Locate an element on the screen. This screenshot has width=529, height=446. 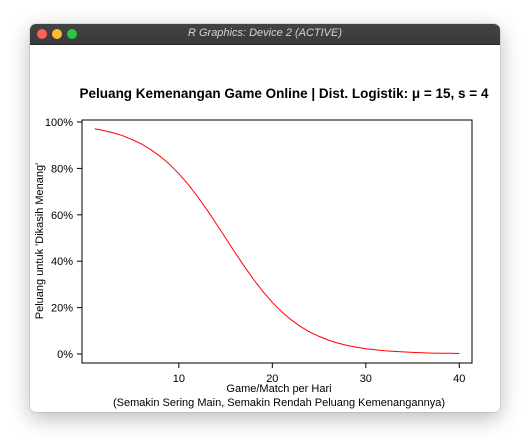
y-tick-label: 80% is located at coordinates (62, 169).